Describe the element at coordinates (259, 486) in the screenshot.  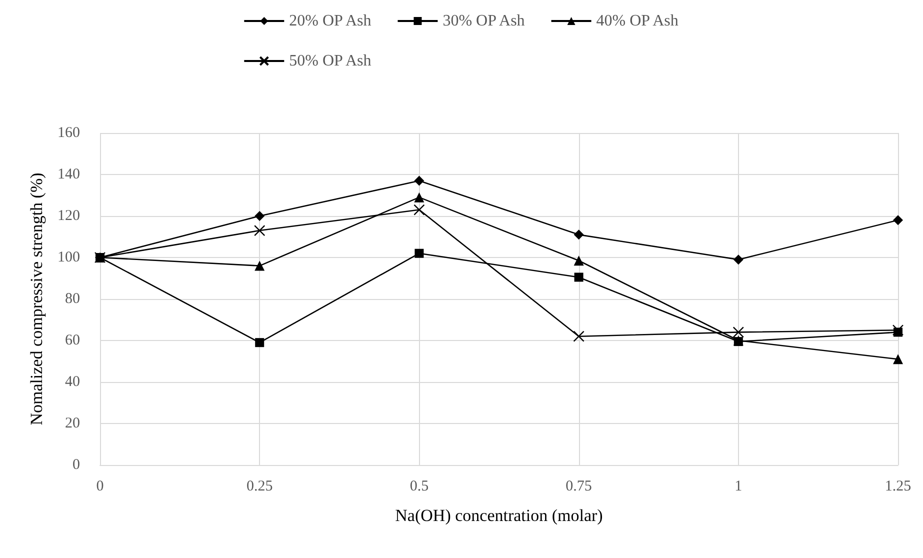
I see `x-tick-label: 0.25` at that location.